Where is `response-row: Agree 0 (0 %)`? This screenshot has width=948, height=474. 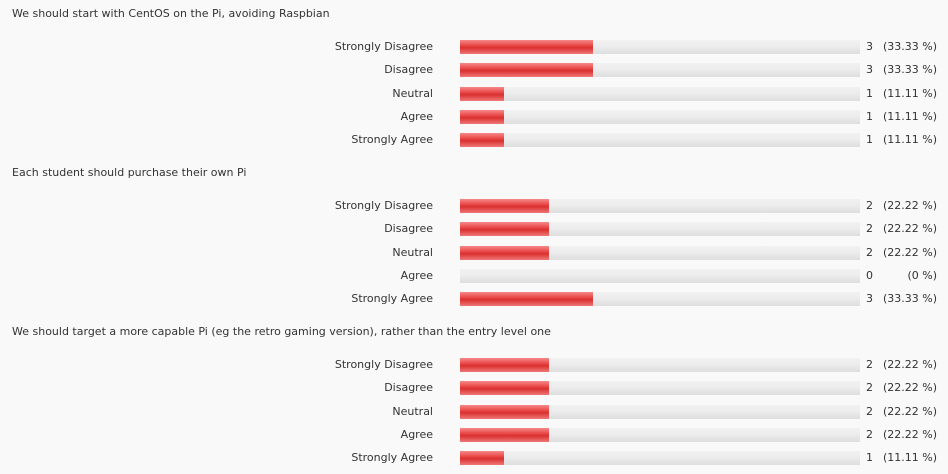
response-row: Agree 0 (0 %) is located at coordinates (474, 276).